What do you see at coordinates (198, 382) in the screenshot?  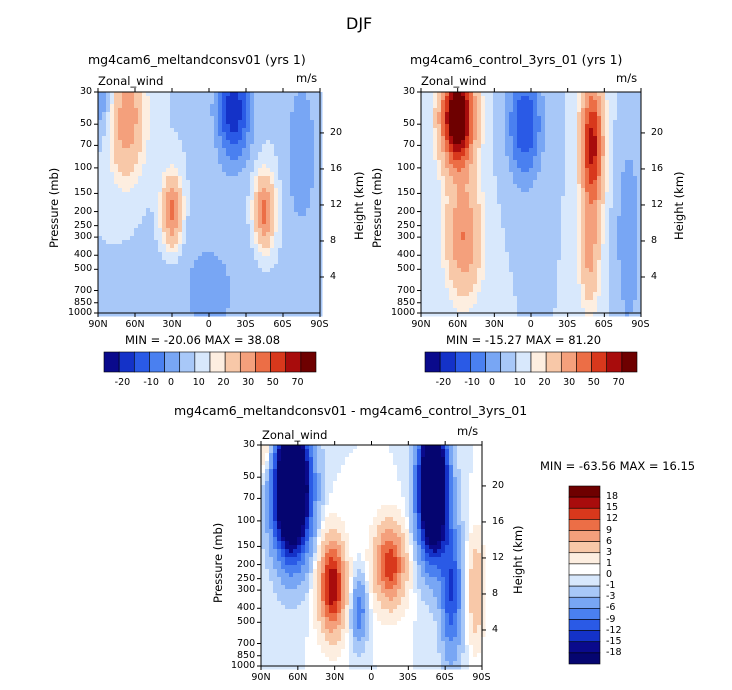 I see `colorbar-label: 10` at bounding box center [198, 382].